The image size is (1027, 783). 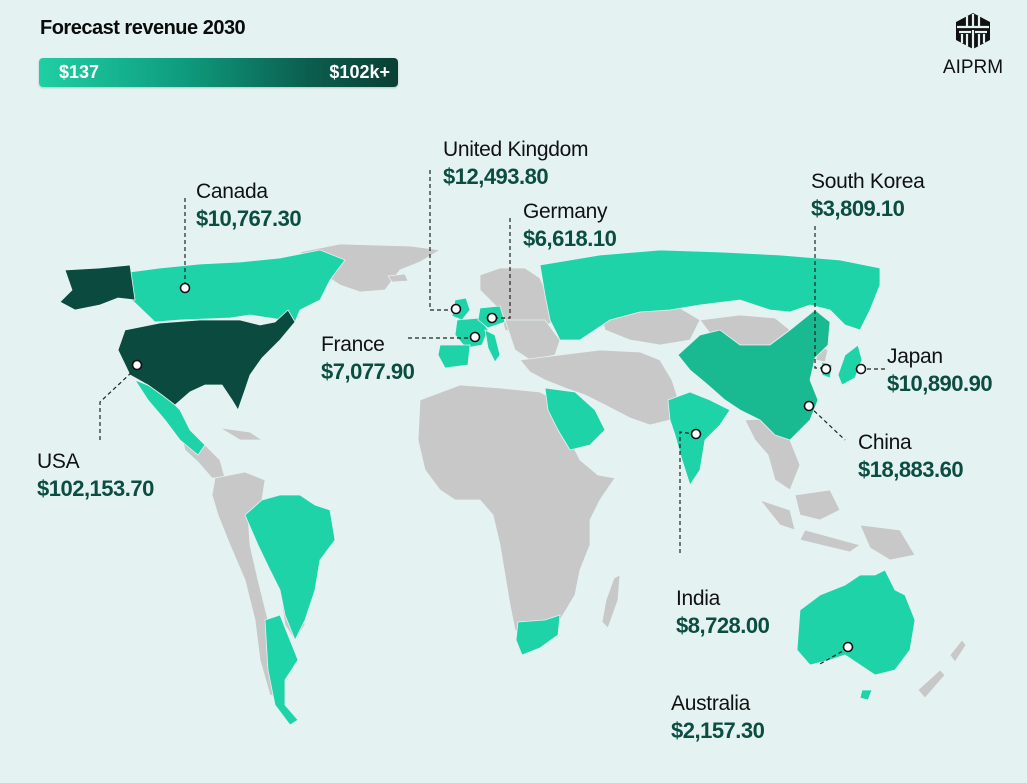 I want to click on country-value: $7,077.90, so click(x=368, y=371).